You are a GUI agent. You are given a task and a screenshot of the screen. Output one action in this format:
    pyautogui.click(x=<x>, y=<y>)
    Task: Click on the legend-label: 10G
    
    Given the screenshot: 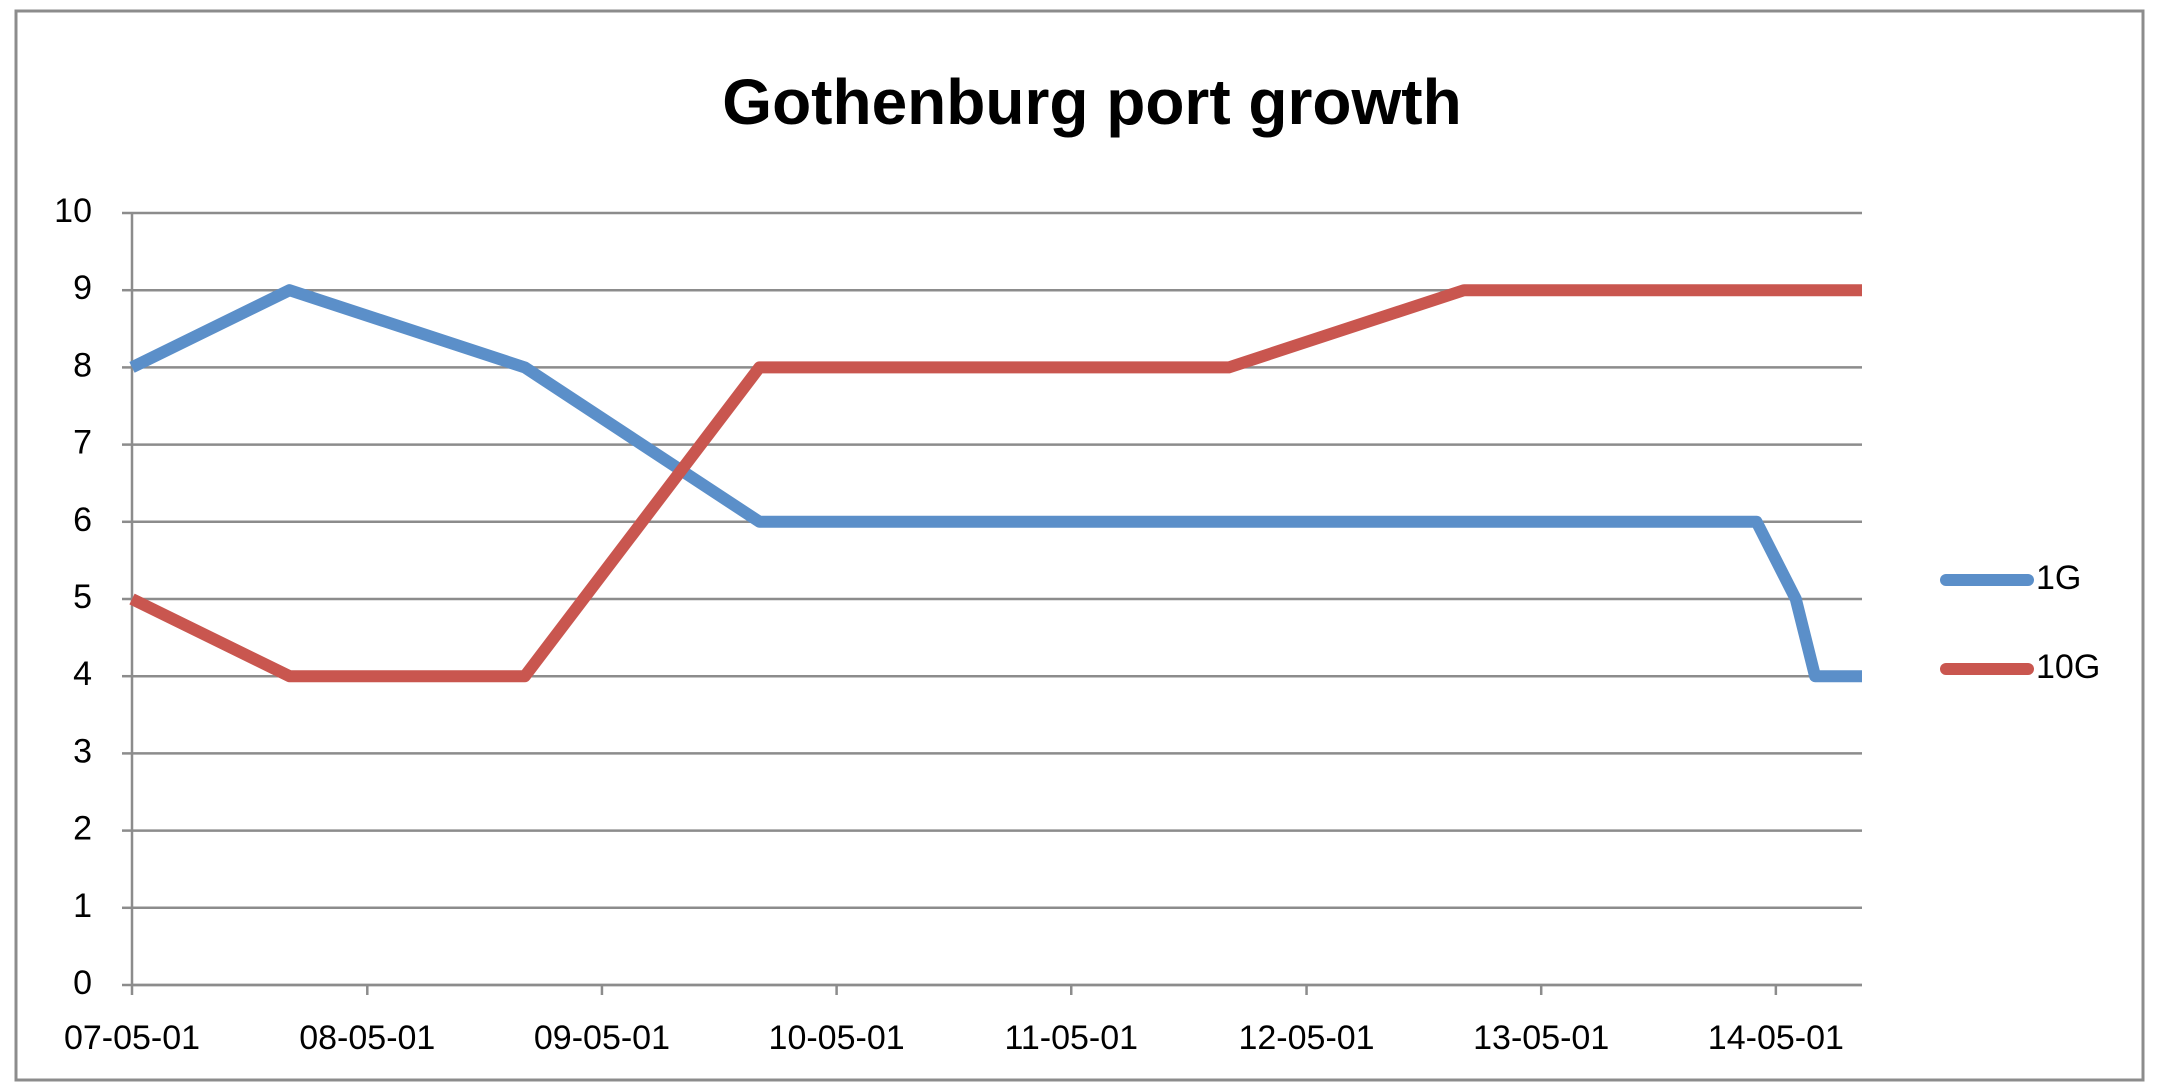 What is the action you would take?
    pyautogui.click(x=2068, y=667)
    